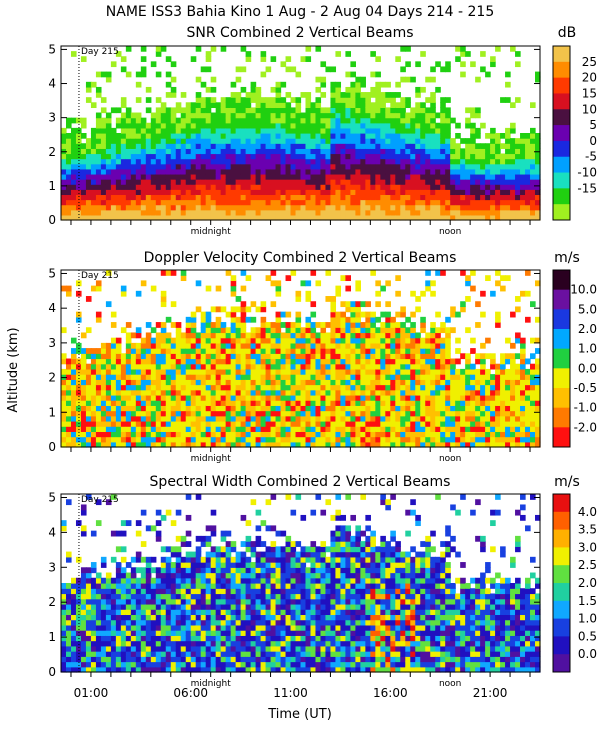 This screenshot has width=600, height=750. Describe the element at coordinates (52, 378) in the screenshot. I see `y-tick-label: 2` at that location.